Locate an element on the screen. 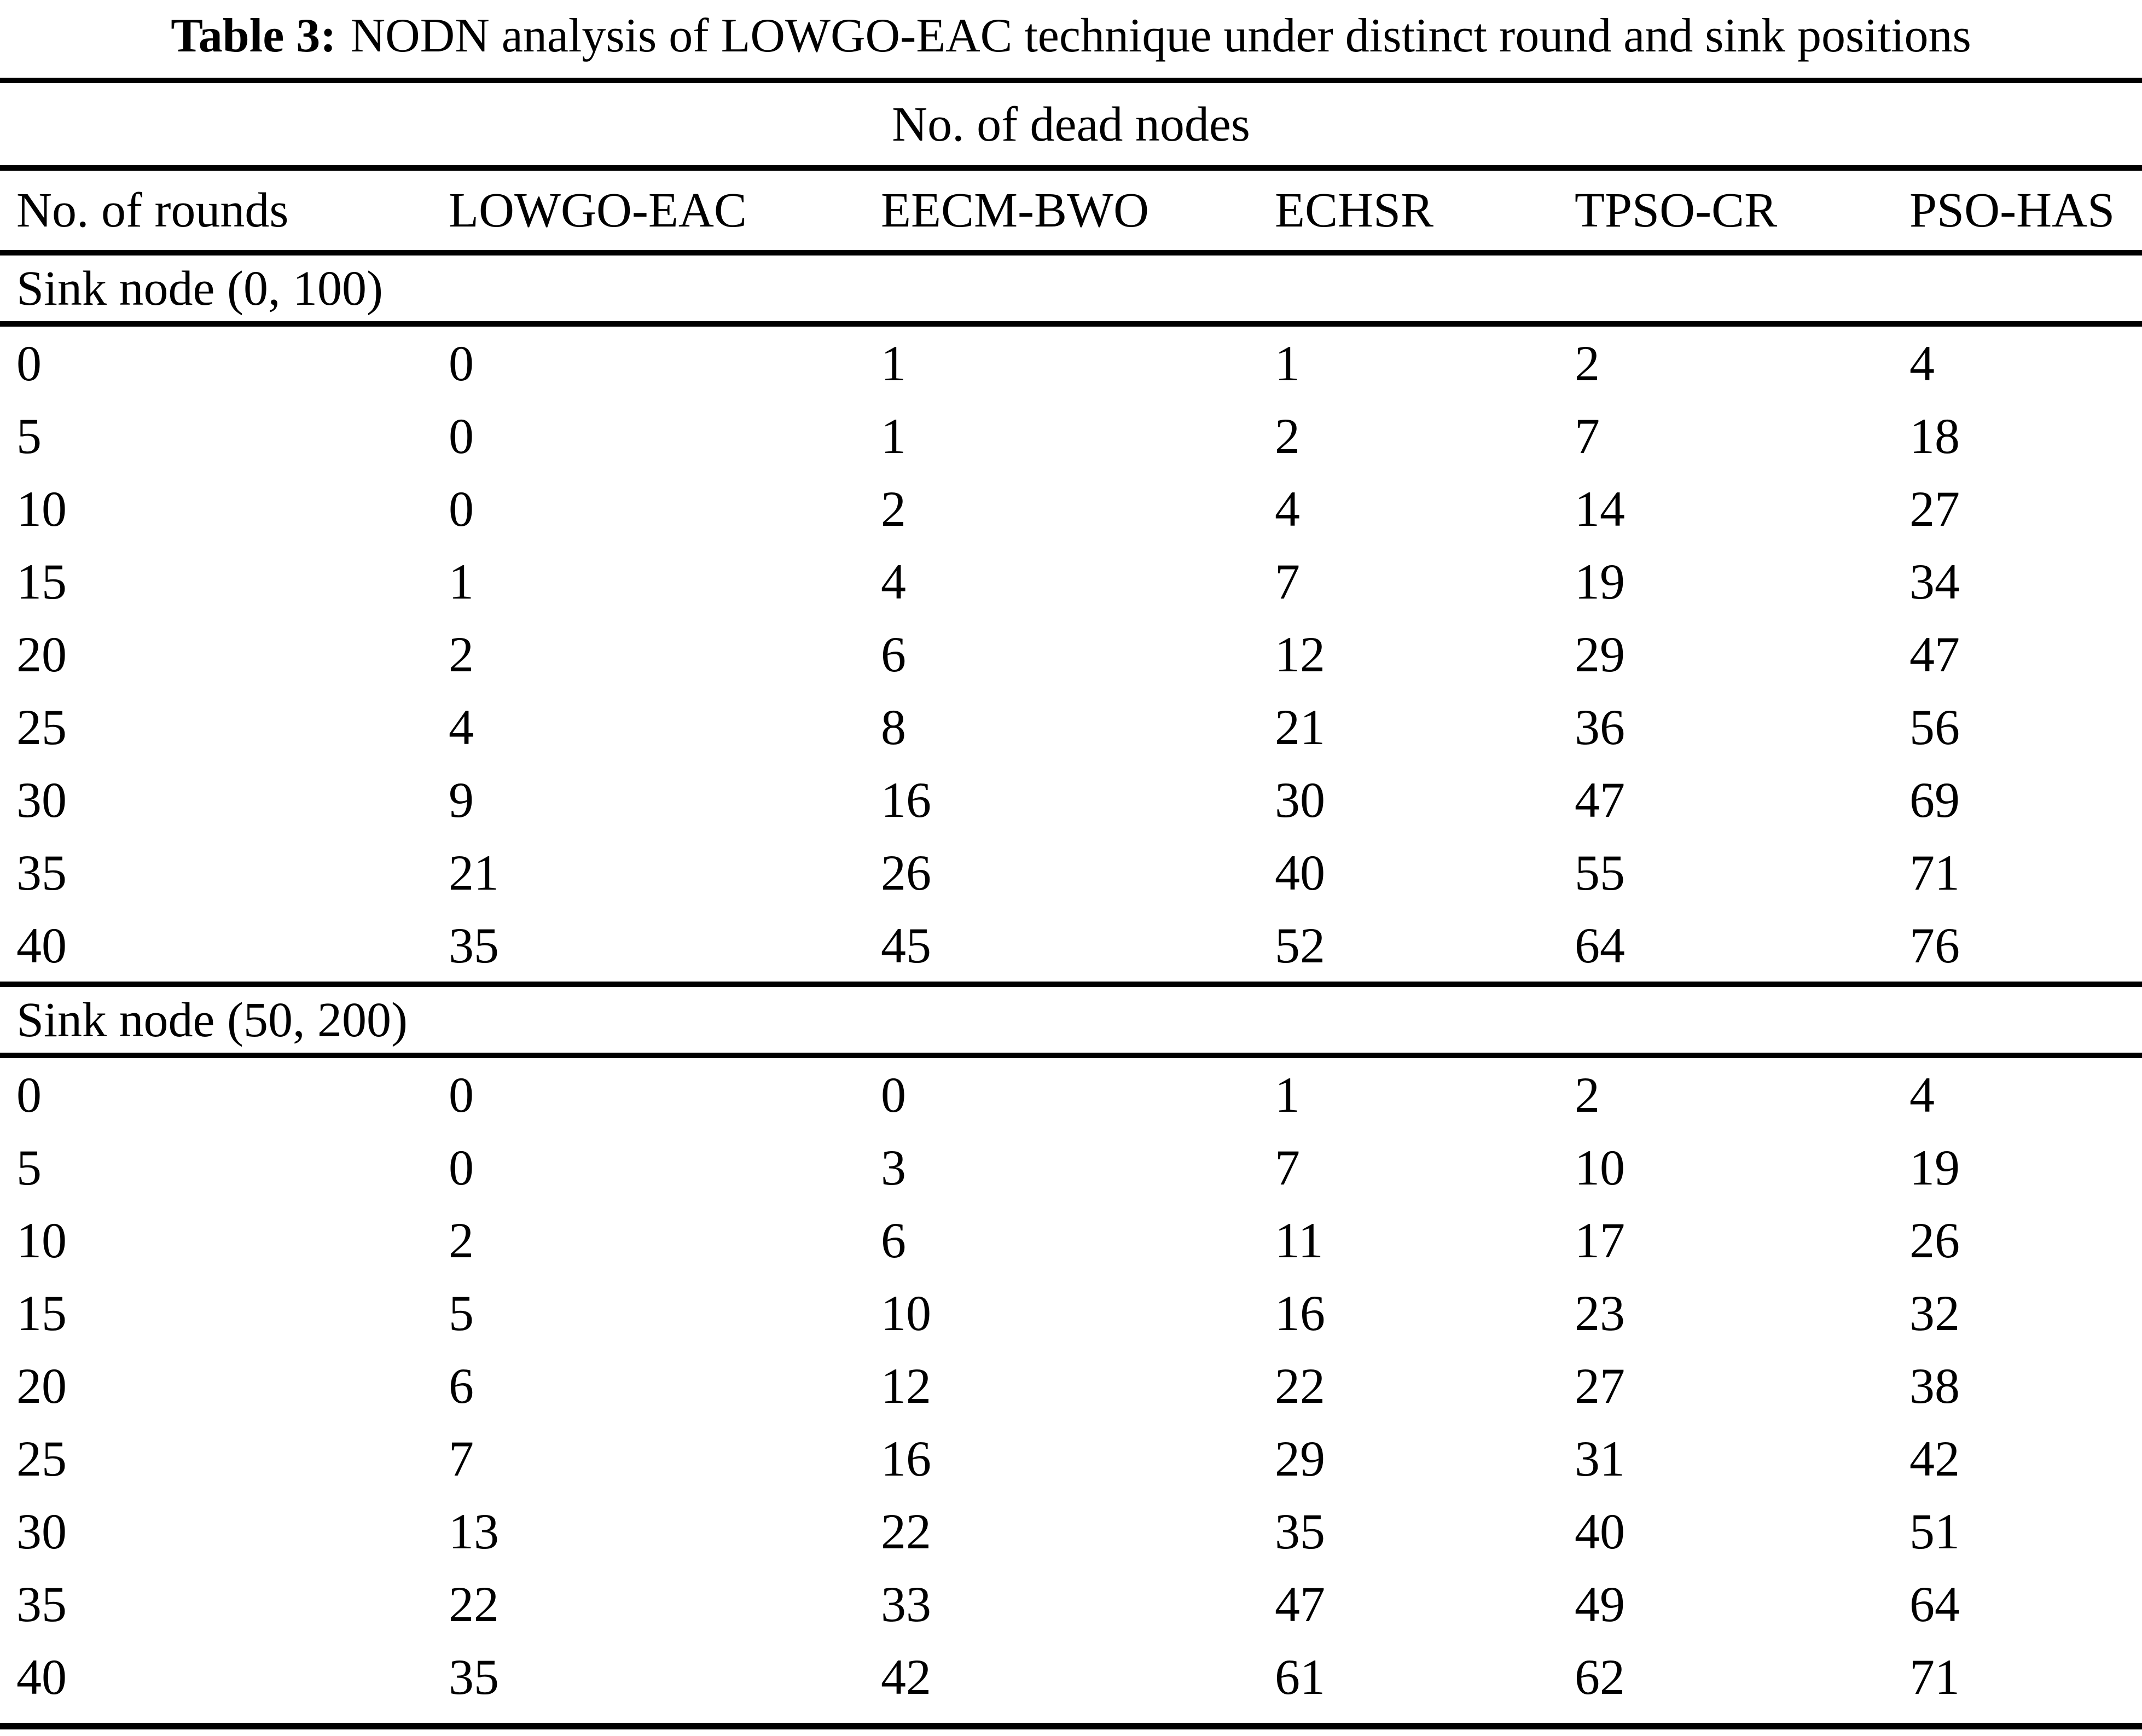  table-cell: 3 is located at coordinates (894, 1167).